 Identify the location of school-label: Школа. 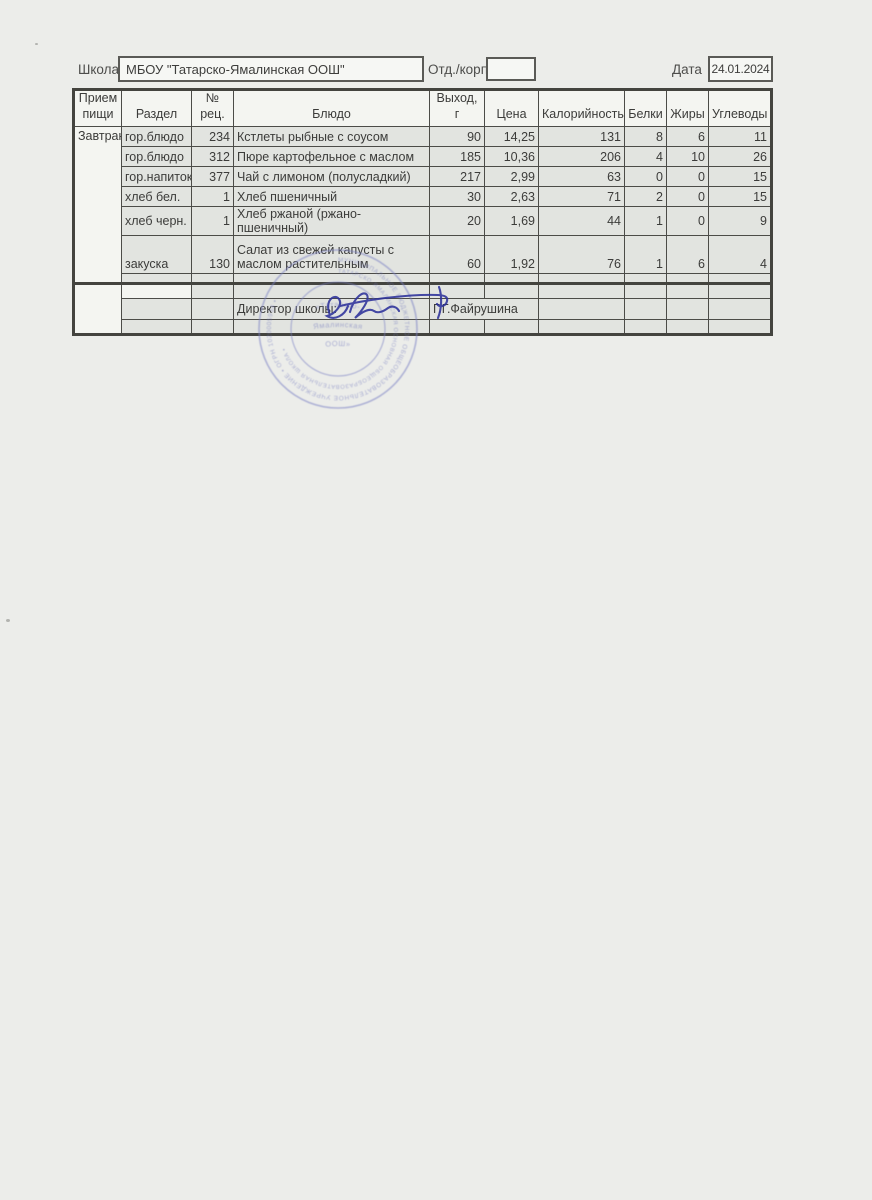
(99, 69).